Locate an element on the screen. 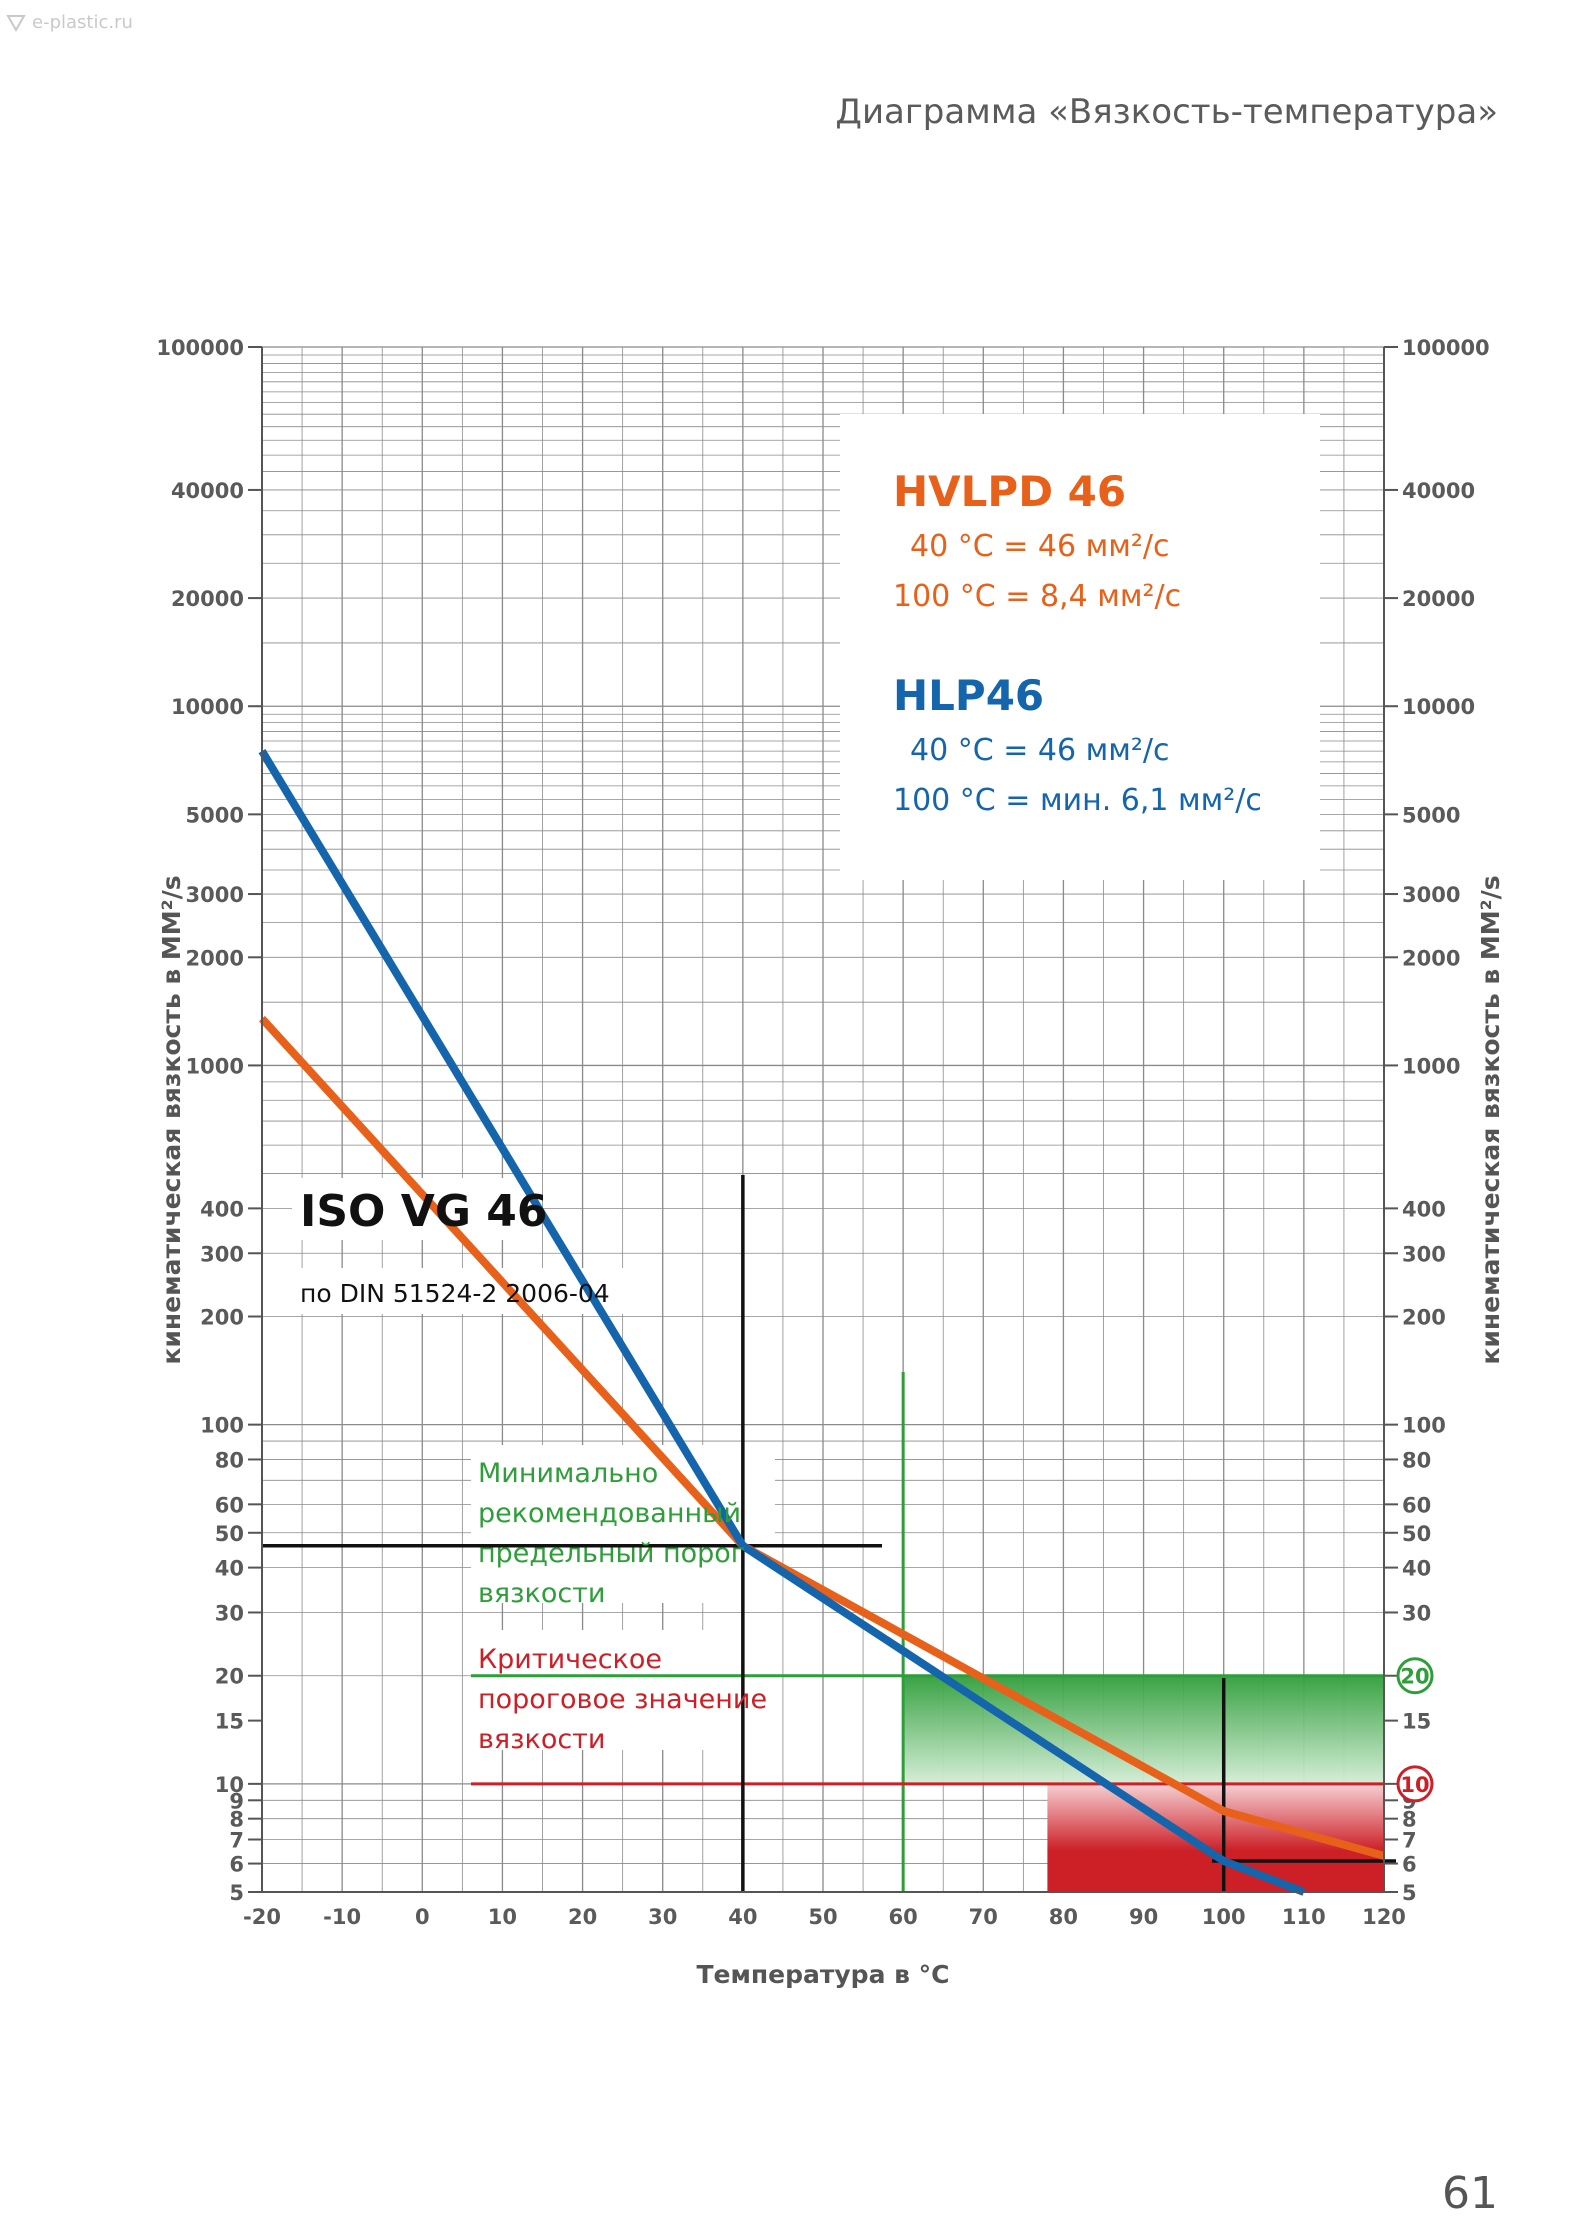 Image resolution: width=1588 pixels, height=2238 pixels. x-tick-label: 80 is located at coordinates (1063, 1917).